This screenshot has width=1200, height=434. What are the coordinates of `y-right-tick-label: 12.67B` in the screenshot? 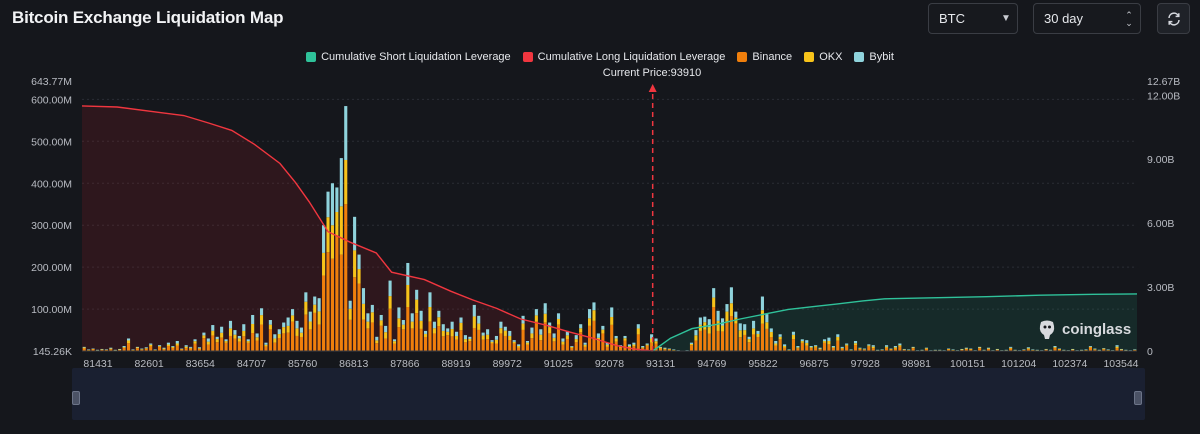 It's located at (1163, 82).